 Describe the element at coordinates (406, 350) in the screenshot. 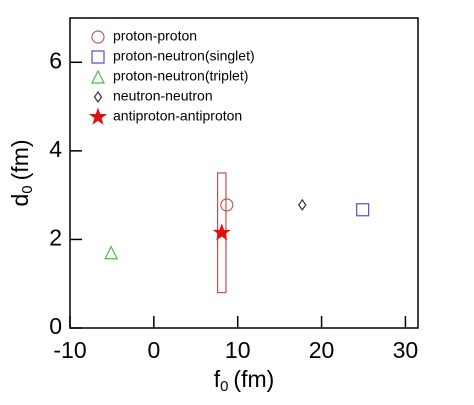

I see `x-tick-label: 30` at that location.